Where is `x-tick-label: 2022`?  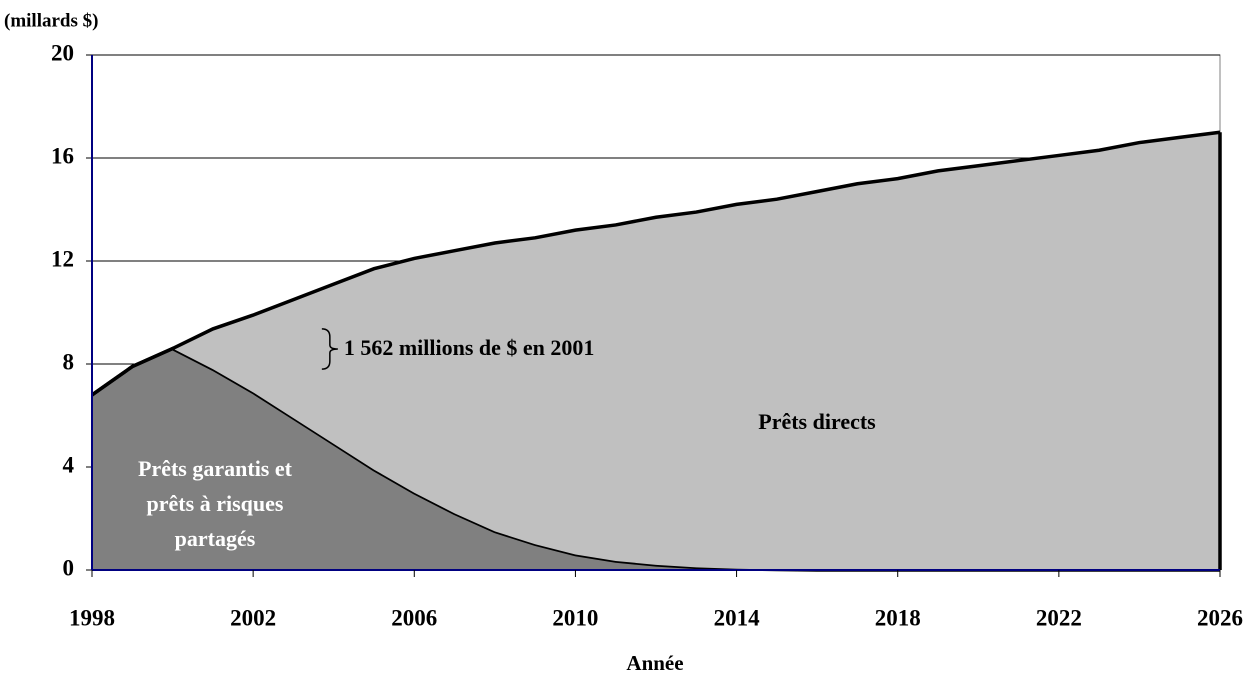 x-tick-label: 2022 is located at coordinates (1059, 617).